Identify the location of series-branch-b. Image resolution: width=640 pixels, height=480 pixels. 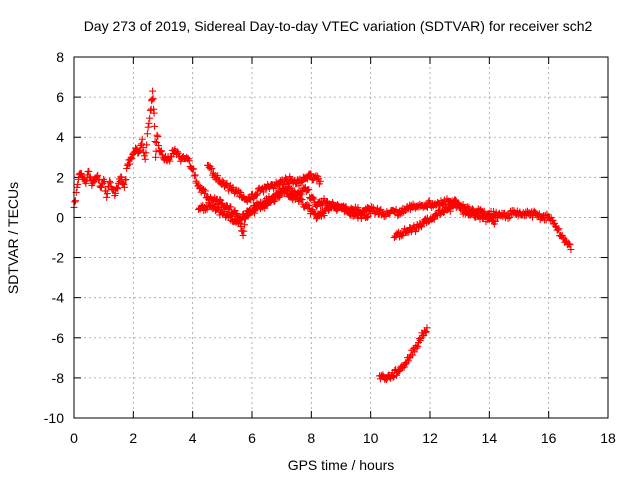
(285, 205).